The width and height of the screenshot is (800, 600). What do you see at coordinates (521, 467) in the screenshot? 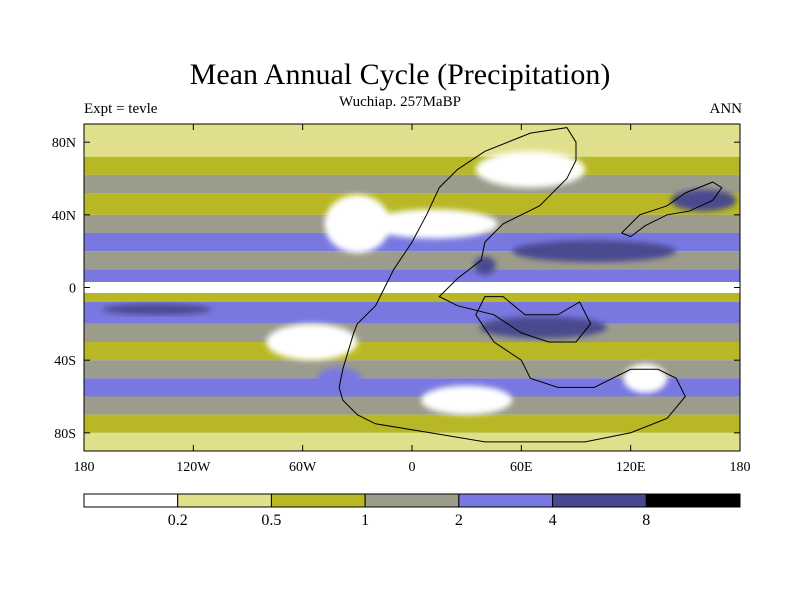
I see `x-tick-label: 60E` at bounding box center [521, 467].